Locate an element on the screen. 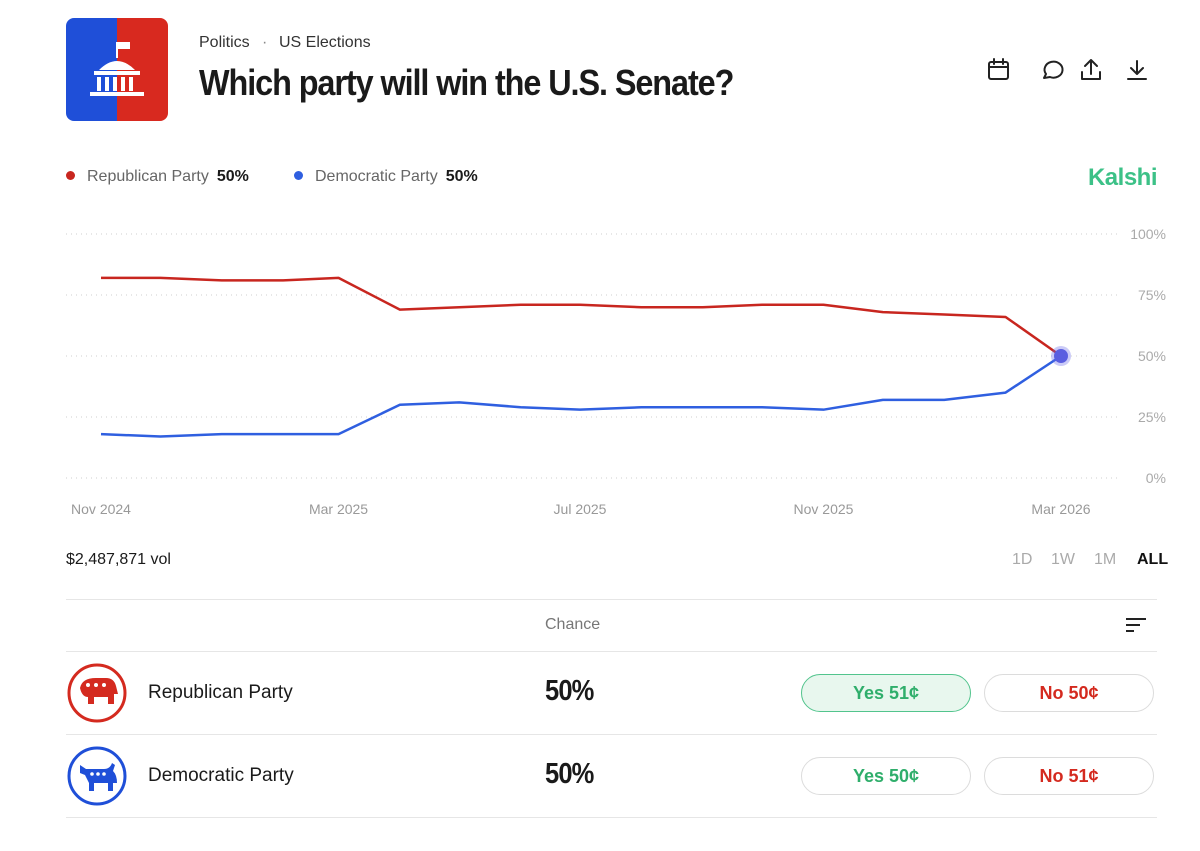 Image resolution: width=1200 pixels, height=851 pixels. legend-item: Democratic Party 50% is located at coordinates (386, 177).